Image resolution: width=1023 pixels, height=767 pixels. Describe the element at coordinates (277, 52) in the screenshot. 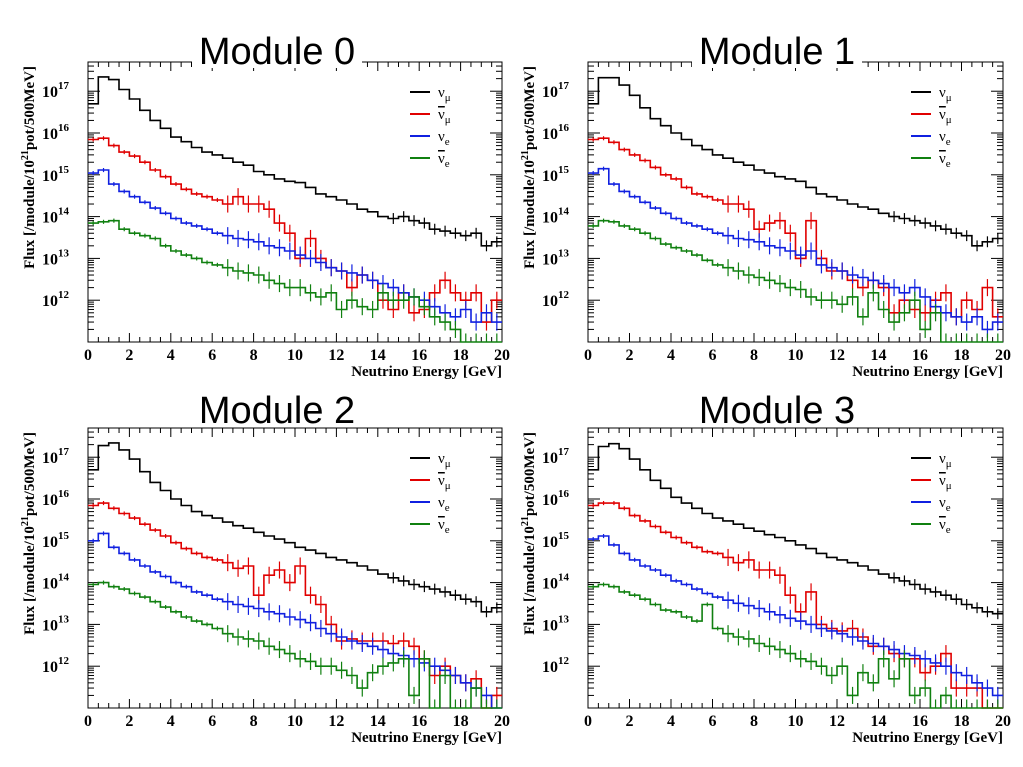

I see `chart-title: Module 0` at that location.